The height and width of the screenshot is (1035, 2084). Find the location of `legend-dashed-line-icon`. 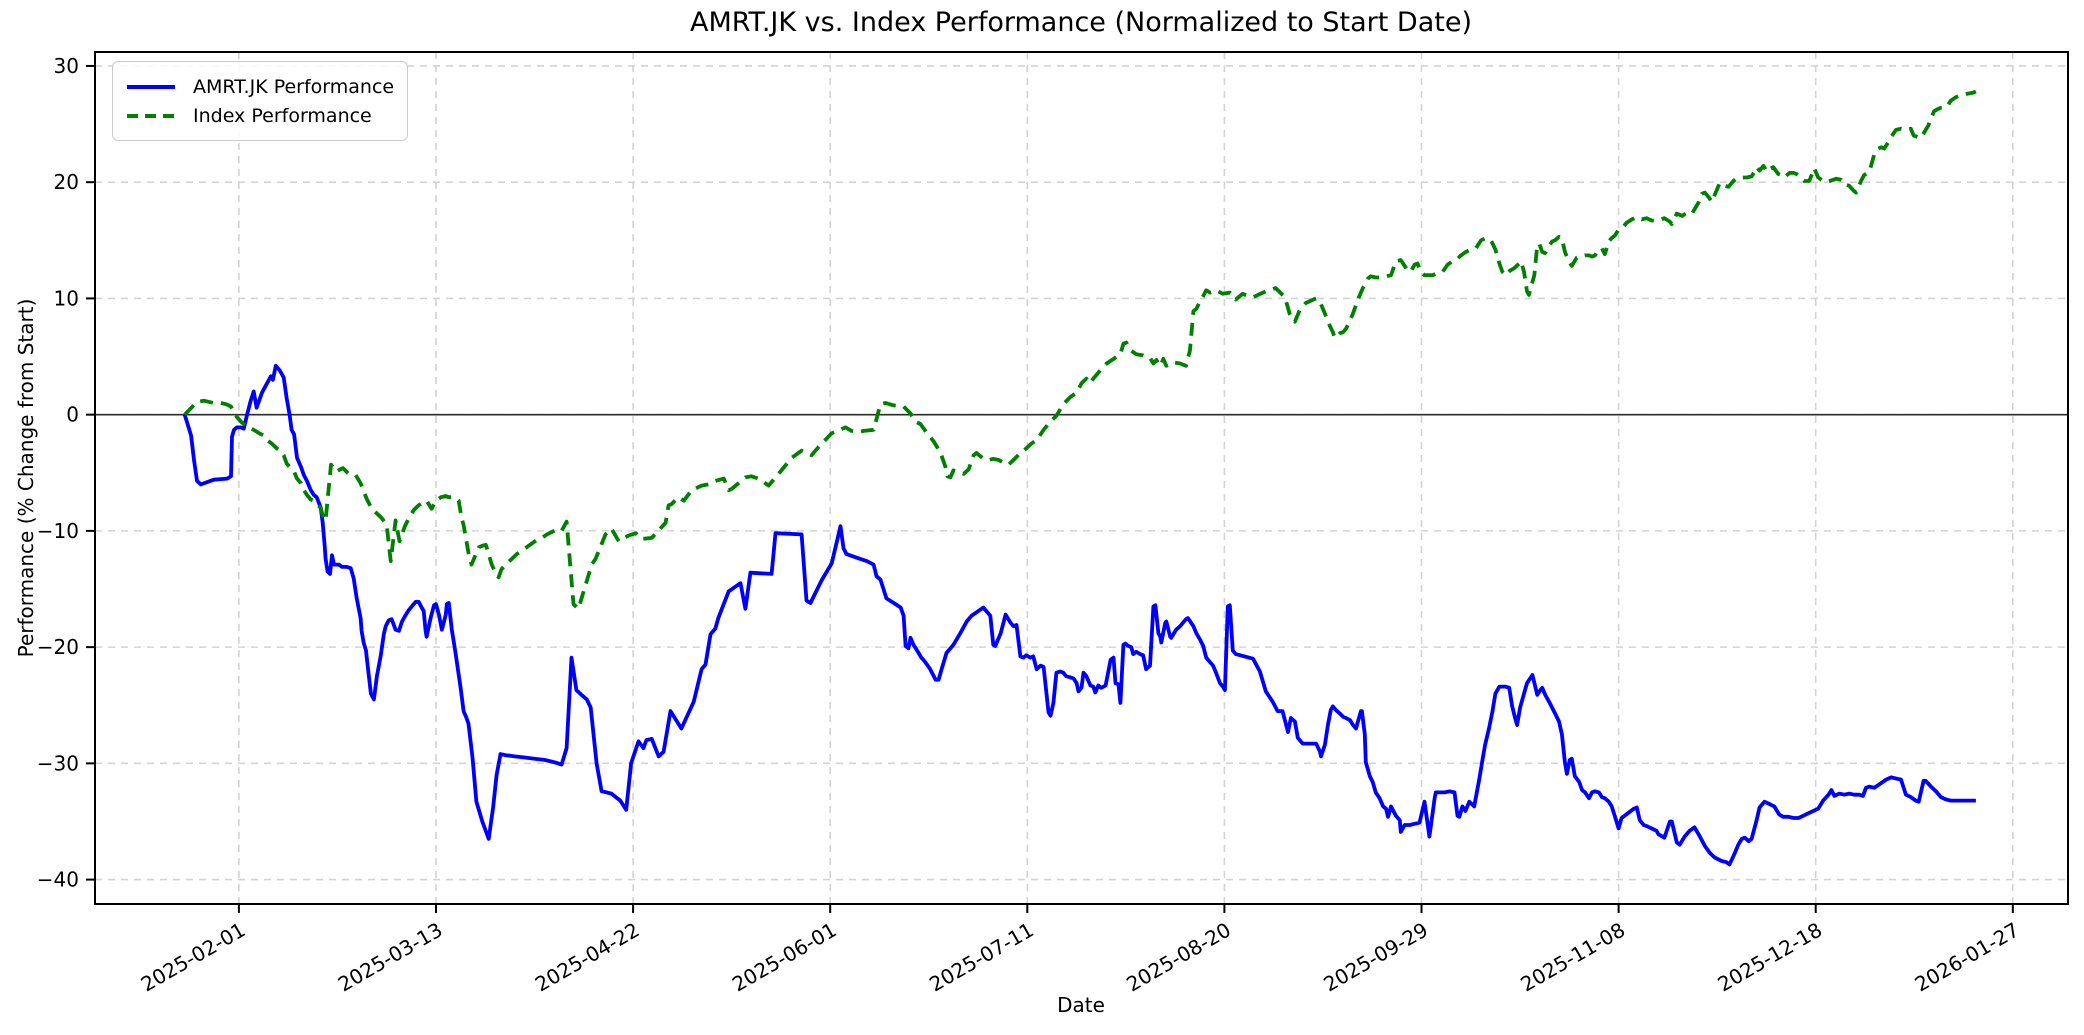

legend-dashed-line-icon is located at coordinates (151, 115).